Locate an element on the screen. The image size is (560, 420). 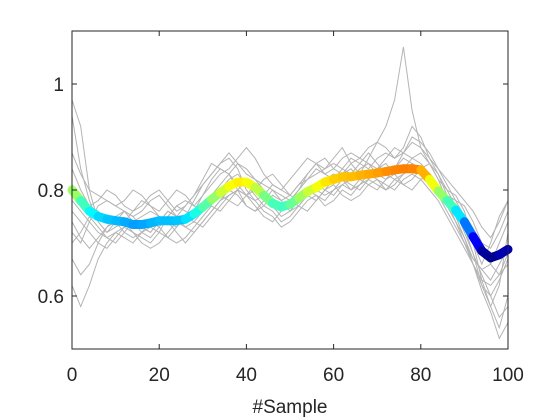
x-tick-label: 80 is located at coordinates (420, 375).